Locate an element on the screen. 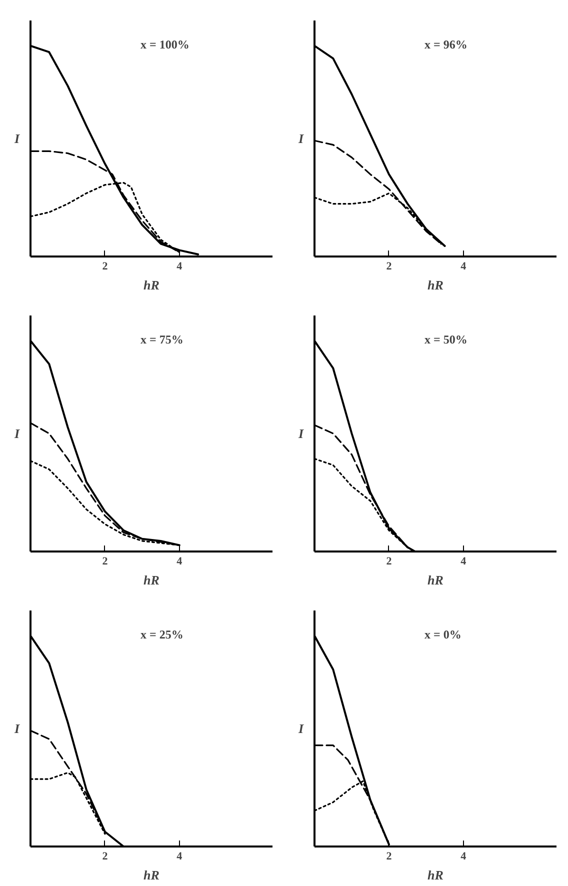 The height and width of the screenshot is (886, 568). annotation: x = 75% is located at coordinates (162, 339).